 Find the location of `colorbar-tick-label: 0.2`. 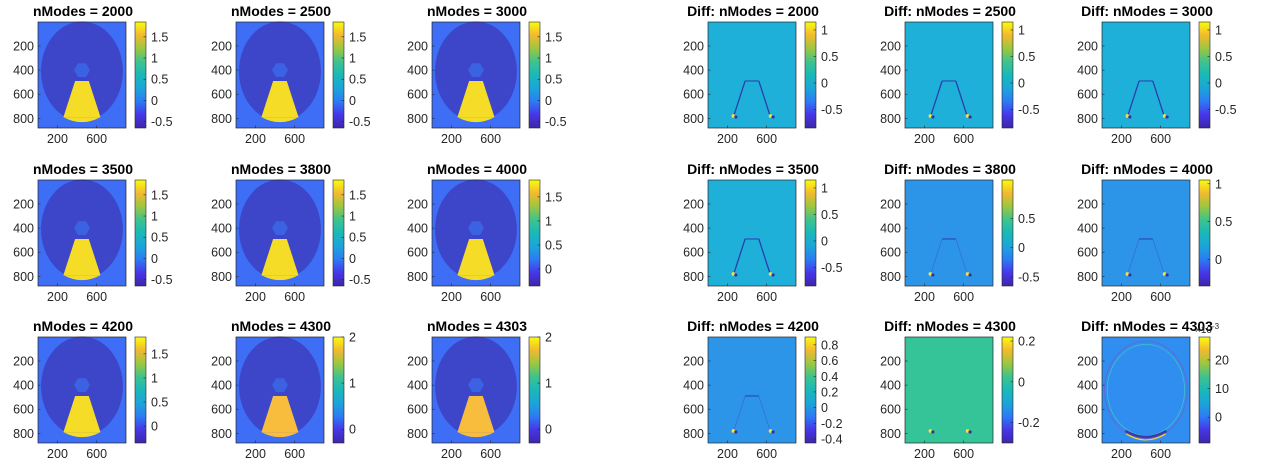

colorbar-tick-label: 0.2 is located at coordinates (1026, 342).